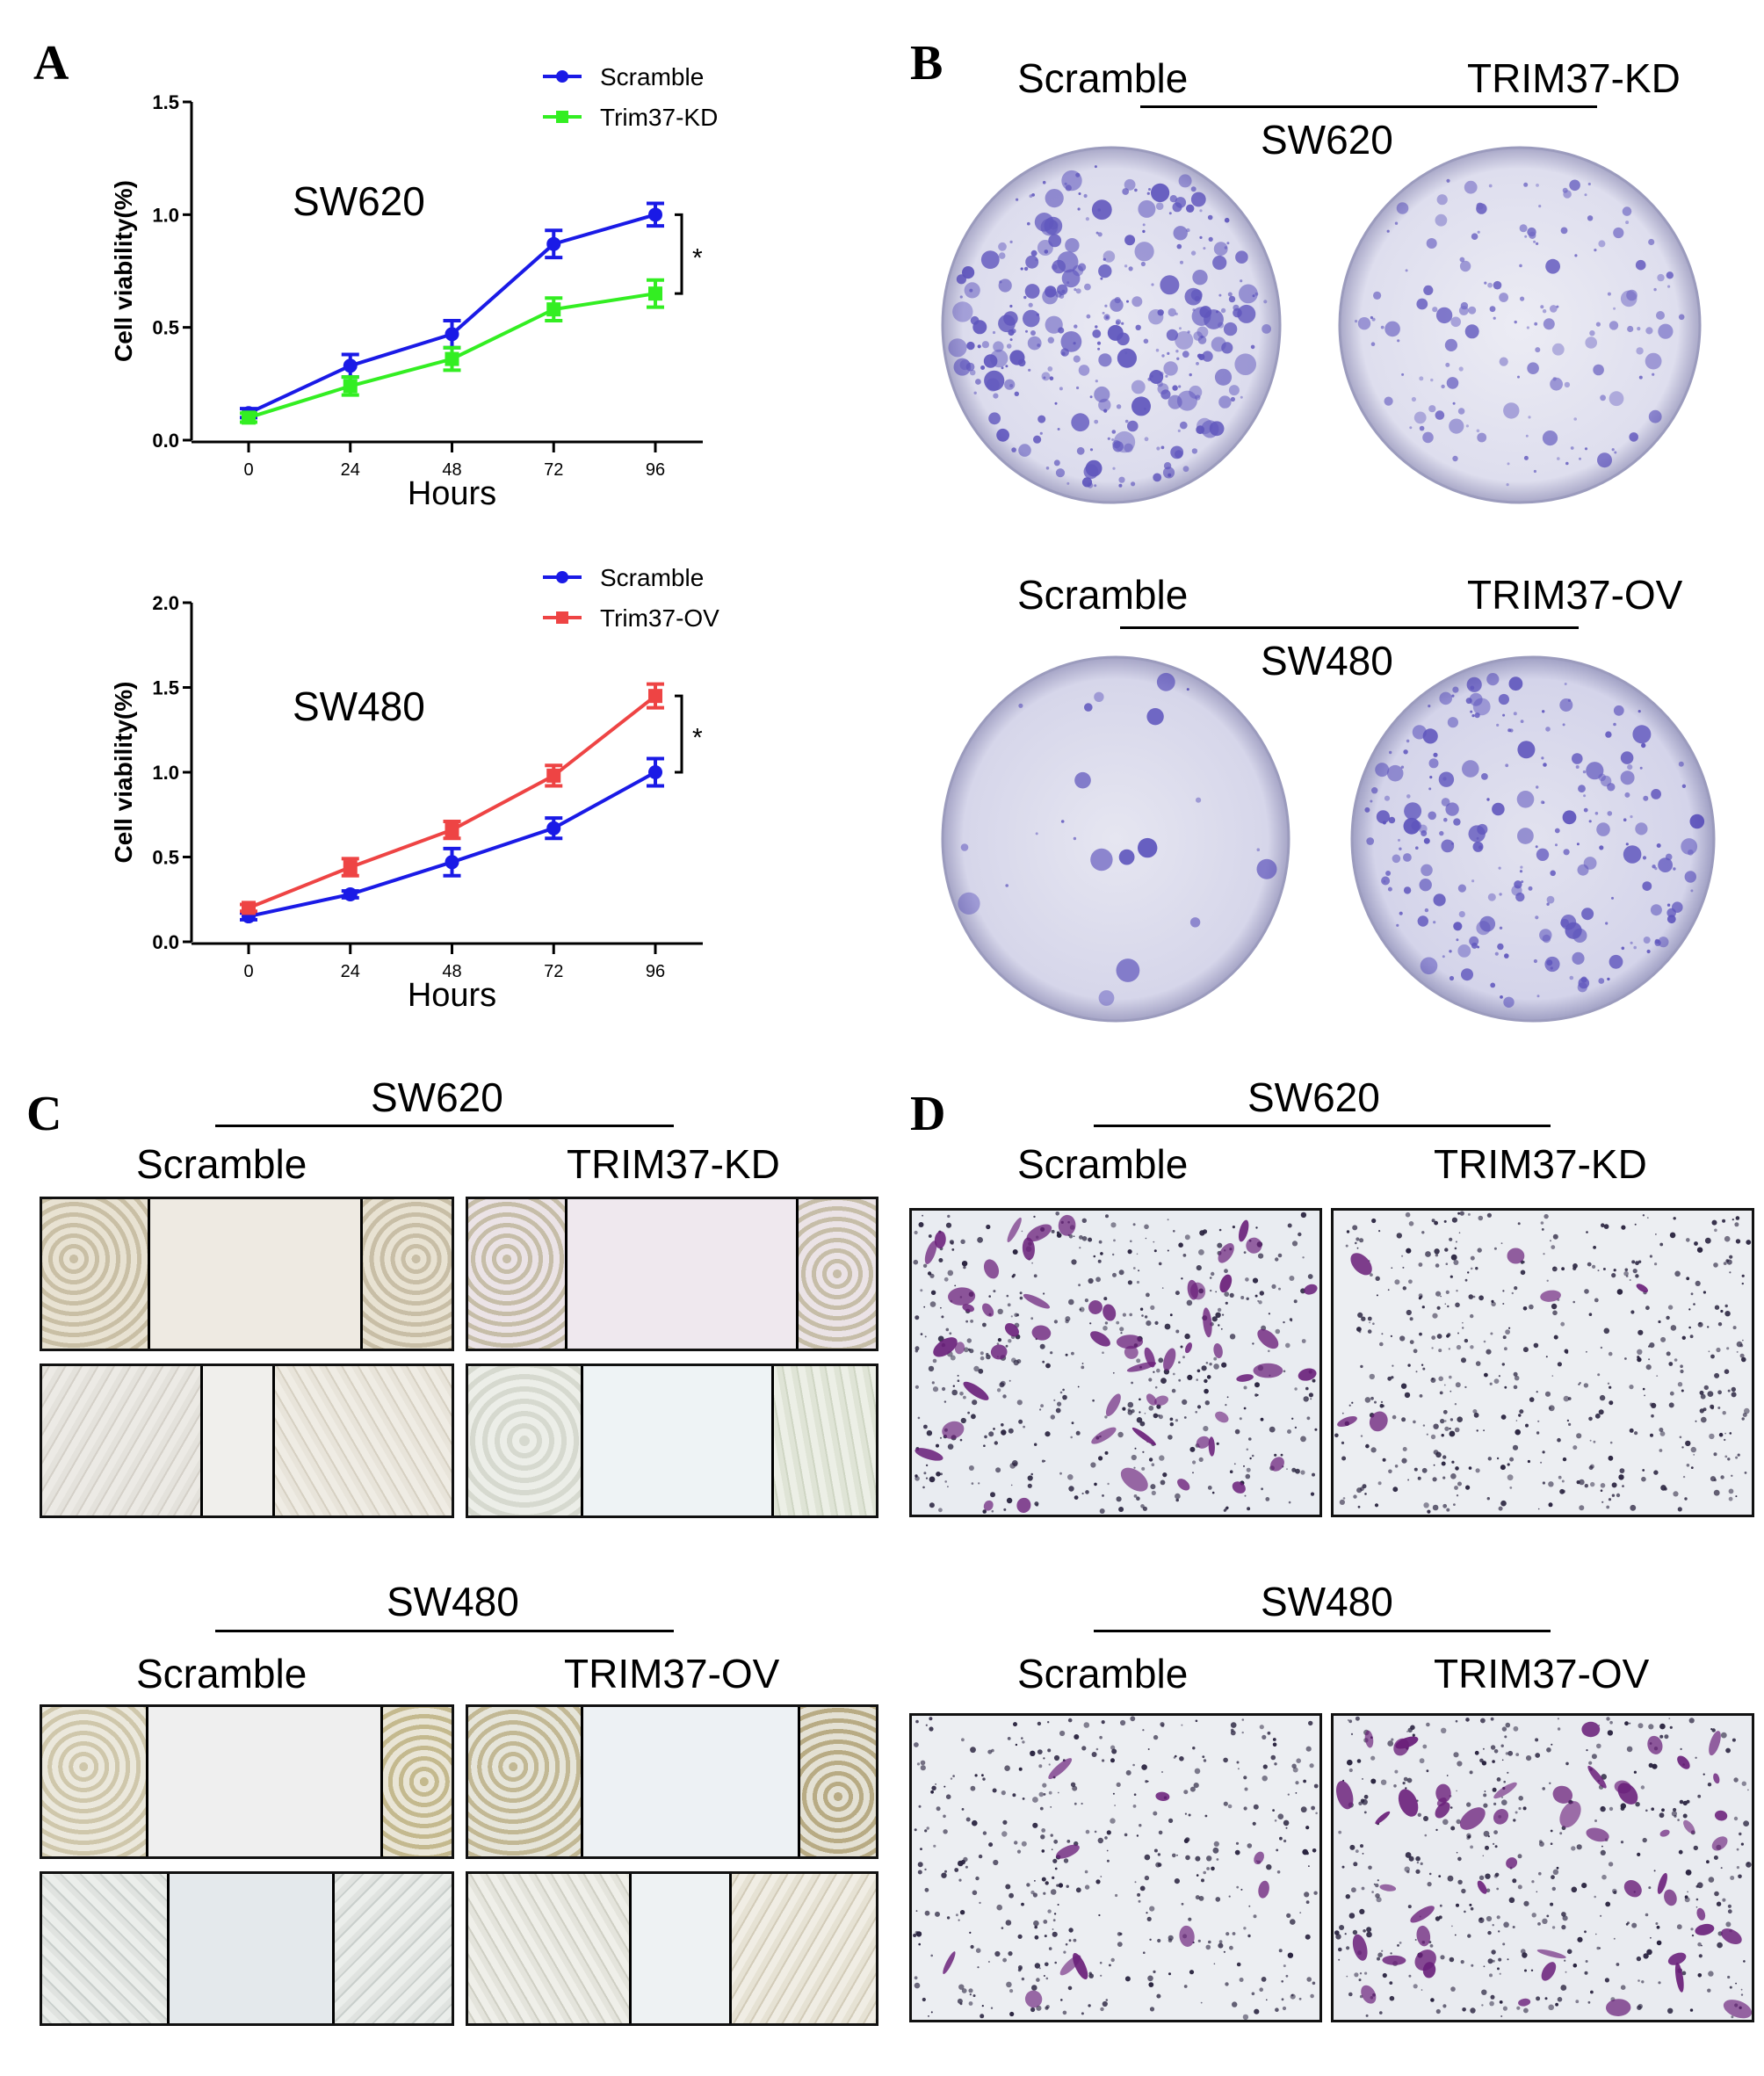 The height and width of the screenshot is (2076, 1764). Describe the element at coordinates (1170, 1359) in the screenshot. I see `migrated-cell` at that location.